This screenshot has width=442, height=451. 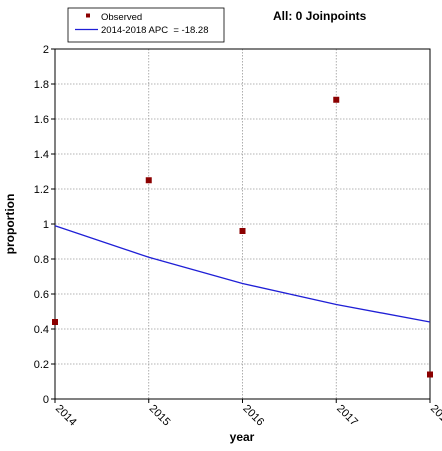 I want to click on legend-apc-label: 2014-2018 APC = -18.28, so click(x=154, y=30).